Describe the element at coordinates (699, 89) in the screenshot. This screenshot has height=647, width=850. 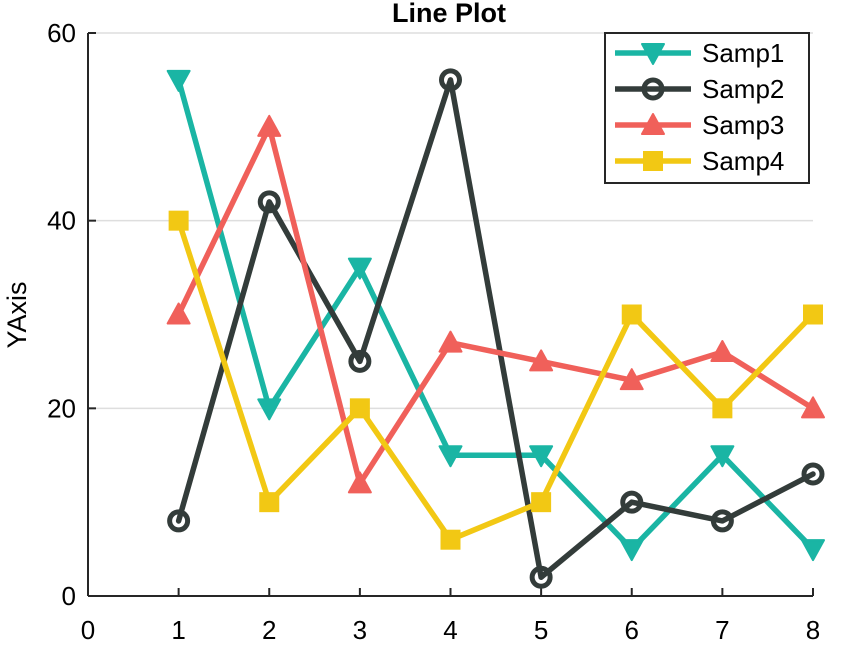
I see `legend-item: Samp2` at that location.